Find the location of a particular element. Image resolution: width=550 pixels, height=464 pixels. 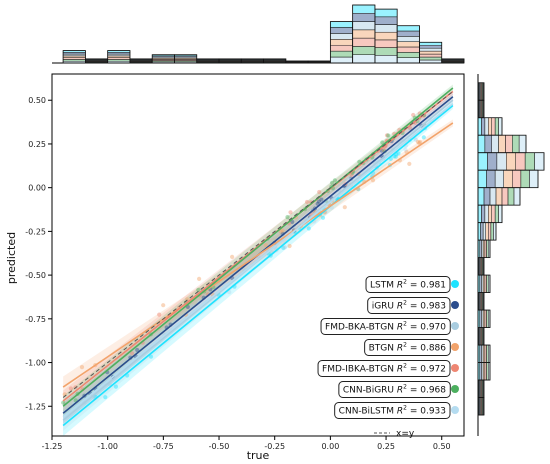

legend-reference-label: x=y is located at coordinates (405, 434).